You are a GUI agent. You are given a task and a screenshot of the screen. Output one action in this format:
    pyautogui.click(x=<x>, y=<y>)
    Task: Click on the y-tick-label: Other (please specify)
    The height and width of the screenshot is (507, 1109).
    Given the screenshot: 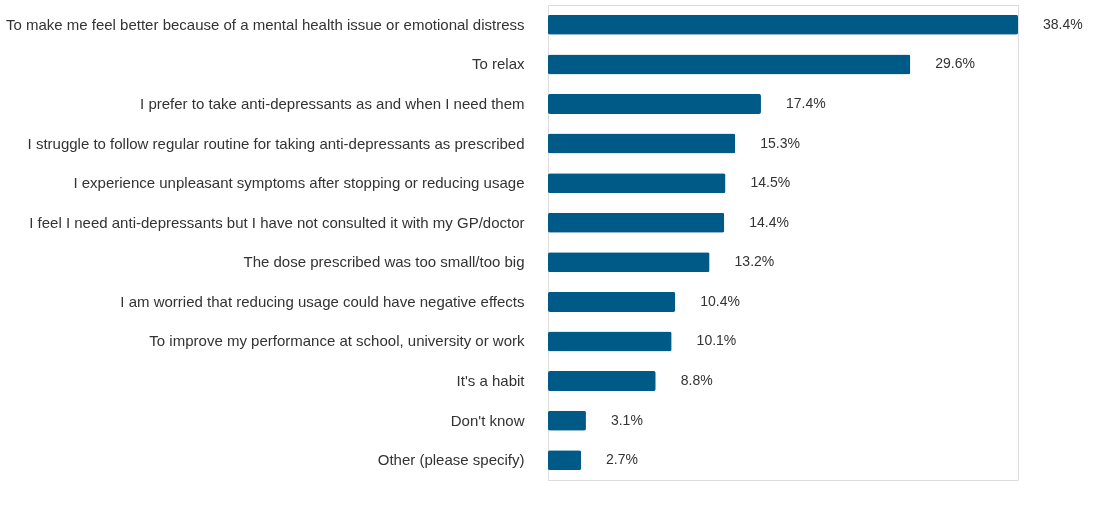 What is the action you would take?
    pyautogui.click(x=451, y=460)
    